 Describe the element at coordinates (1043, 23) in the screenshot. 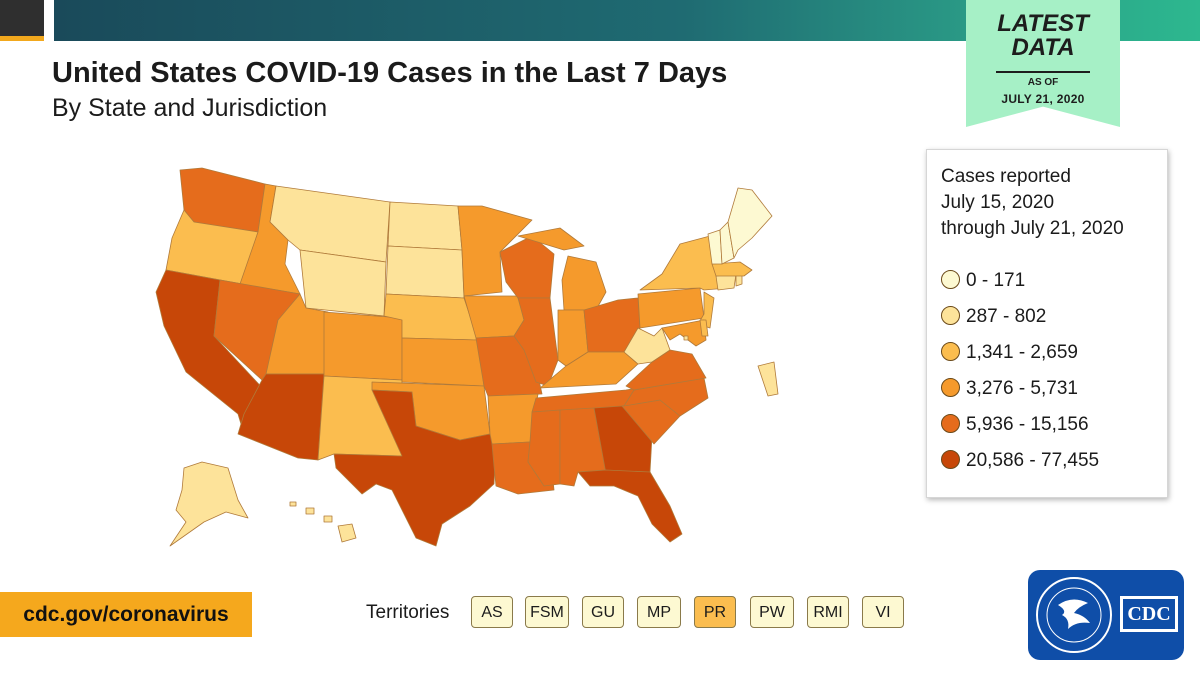

I see `badge-line1: LATEST` at that location.